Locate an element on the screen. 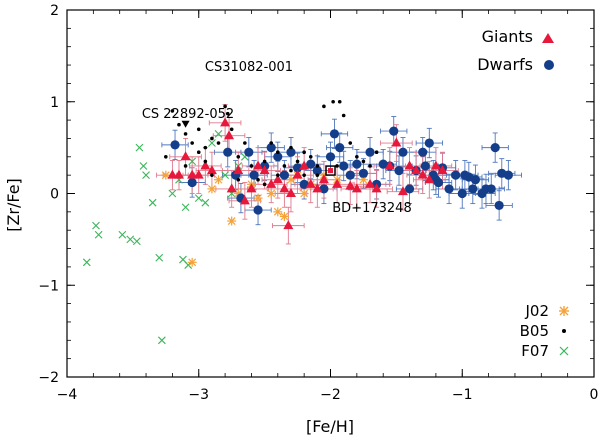 This screenshot has width=600, height=440. x-axis-title: [Fe/H] is located at coordinates (330, 426).